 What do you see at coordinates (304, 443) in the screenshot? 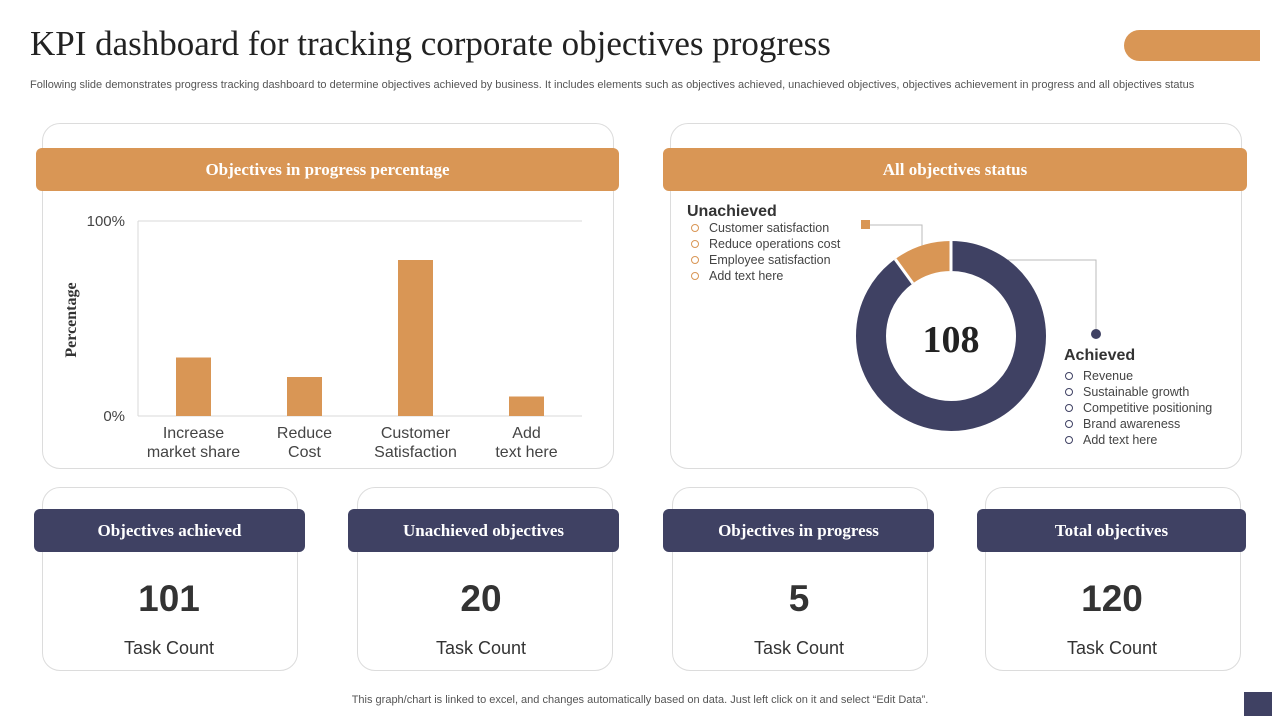
I see `bar-x-tick-label: Reduce Cost` at bounding box center [304, 443].